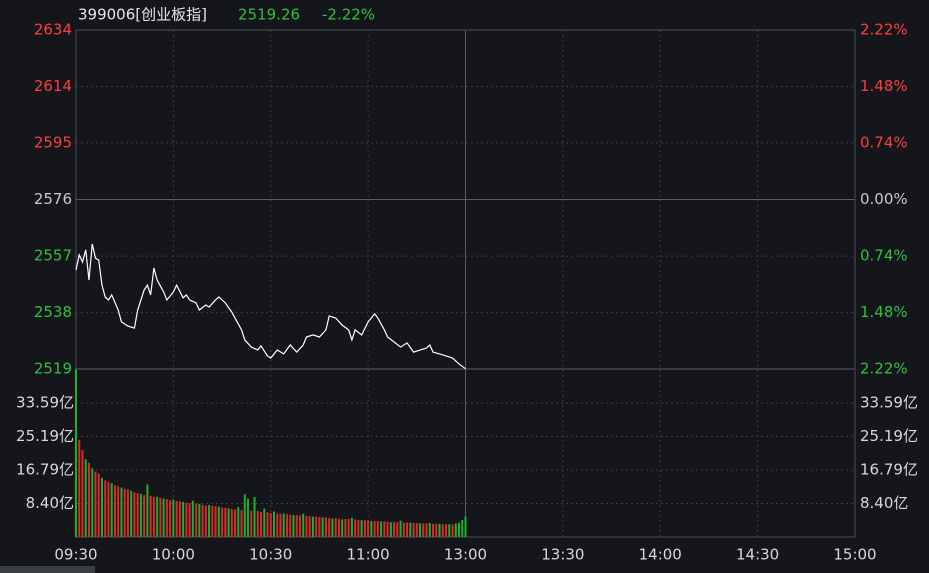  Describe the element at coordinates (53, 369) in the screenshot. I see `y-tick-label: 2519` at that location.